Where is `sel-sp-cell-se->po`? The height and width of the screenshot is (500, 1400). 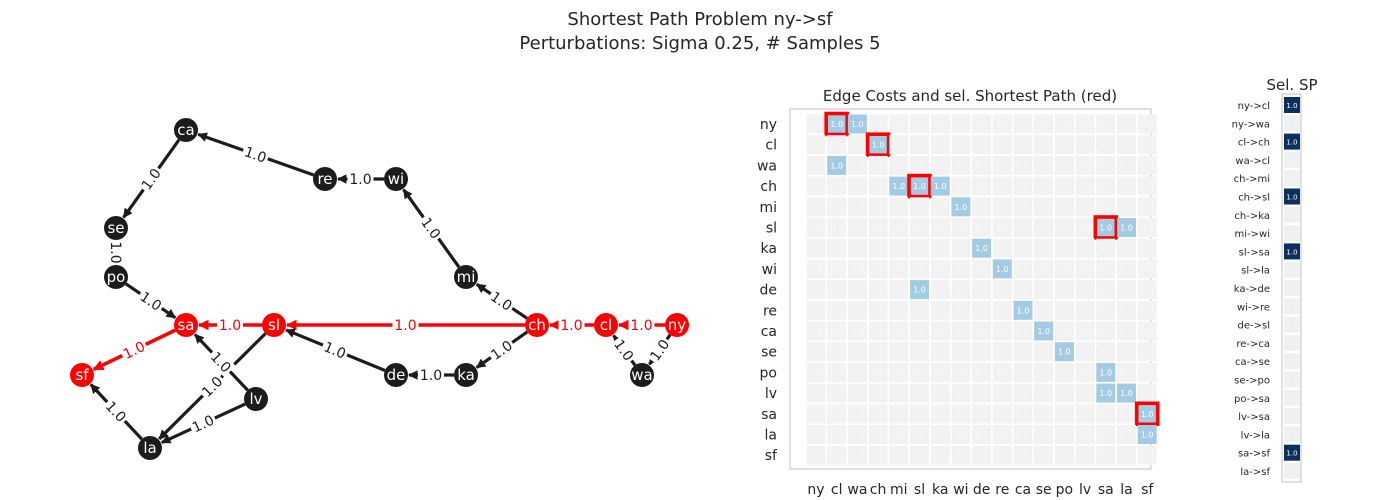 sel-sp-cell-se->po is located at coordinates (1292, 379).